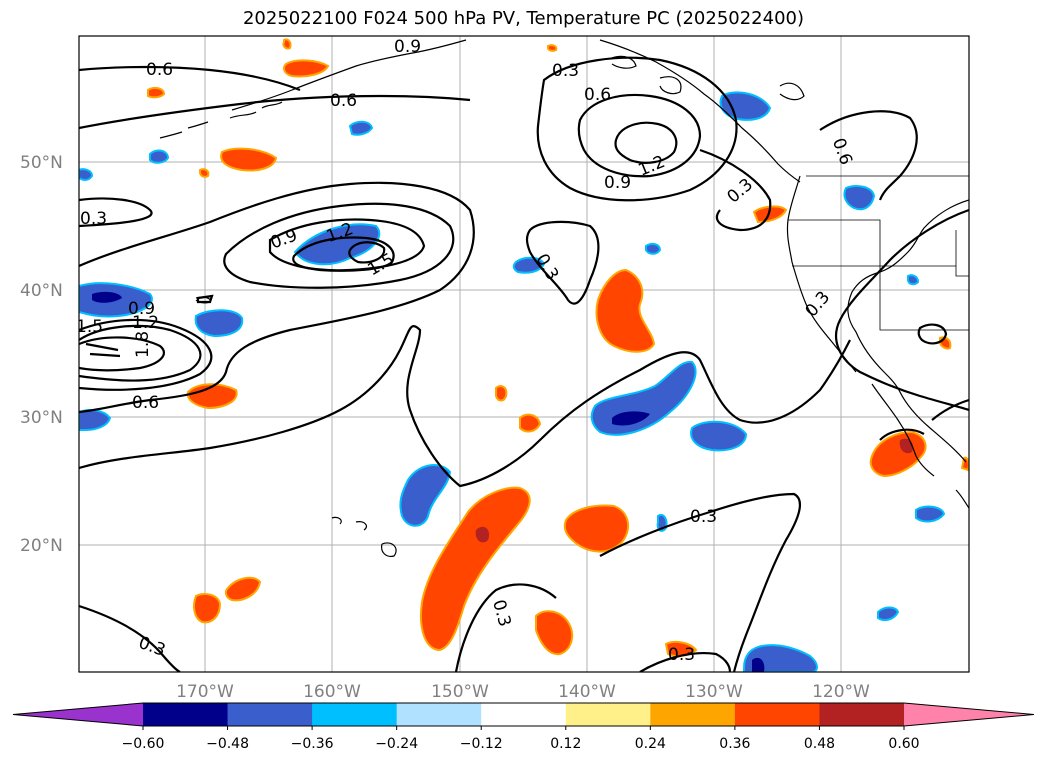  I want to click on lat-label: 50°N, so click(41, 163).